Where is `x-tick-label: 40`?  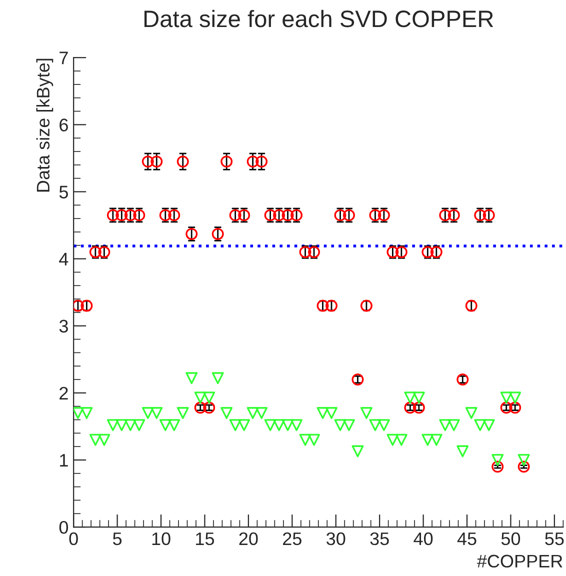 x-tick-label: 40 is located at coordinates (423, 539).